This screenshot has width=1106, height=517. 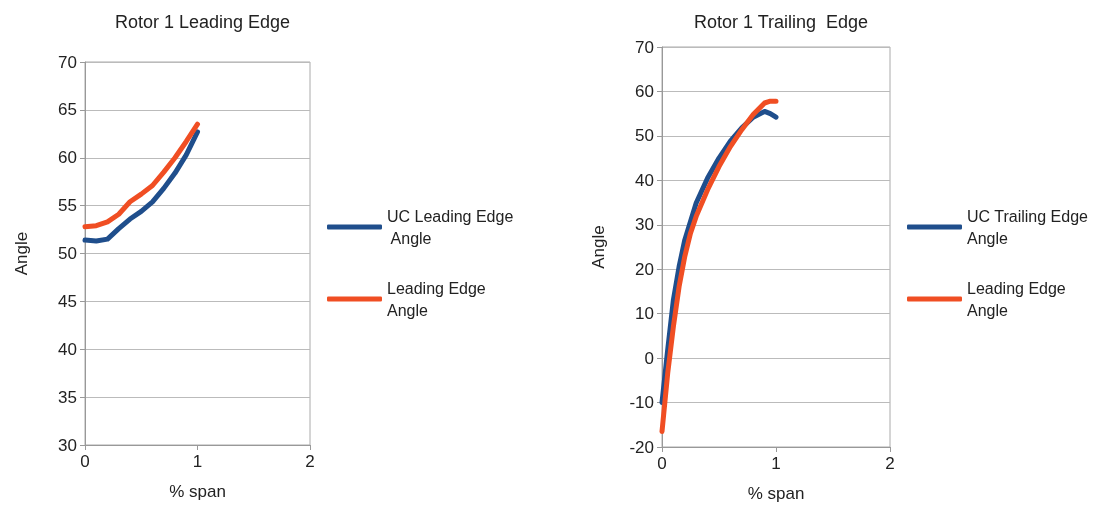 I want to click on legend-label: UC Leading Edge Angle, so click(x=450, y=227).